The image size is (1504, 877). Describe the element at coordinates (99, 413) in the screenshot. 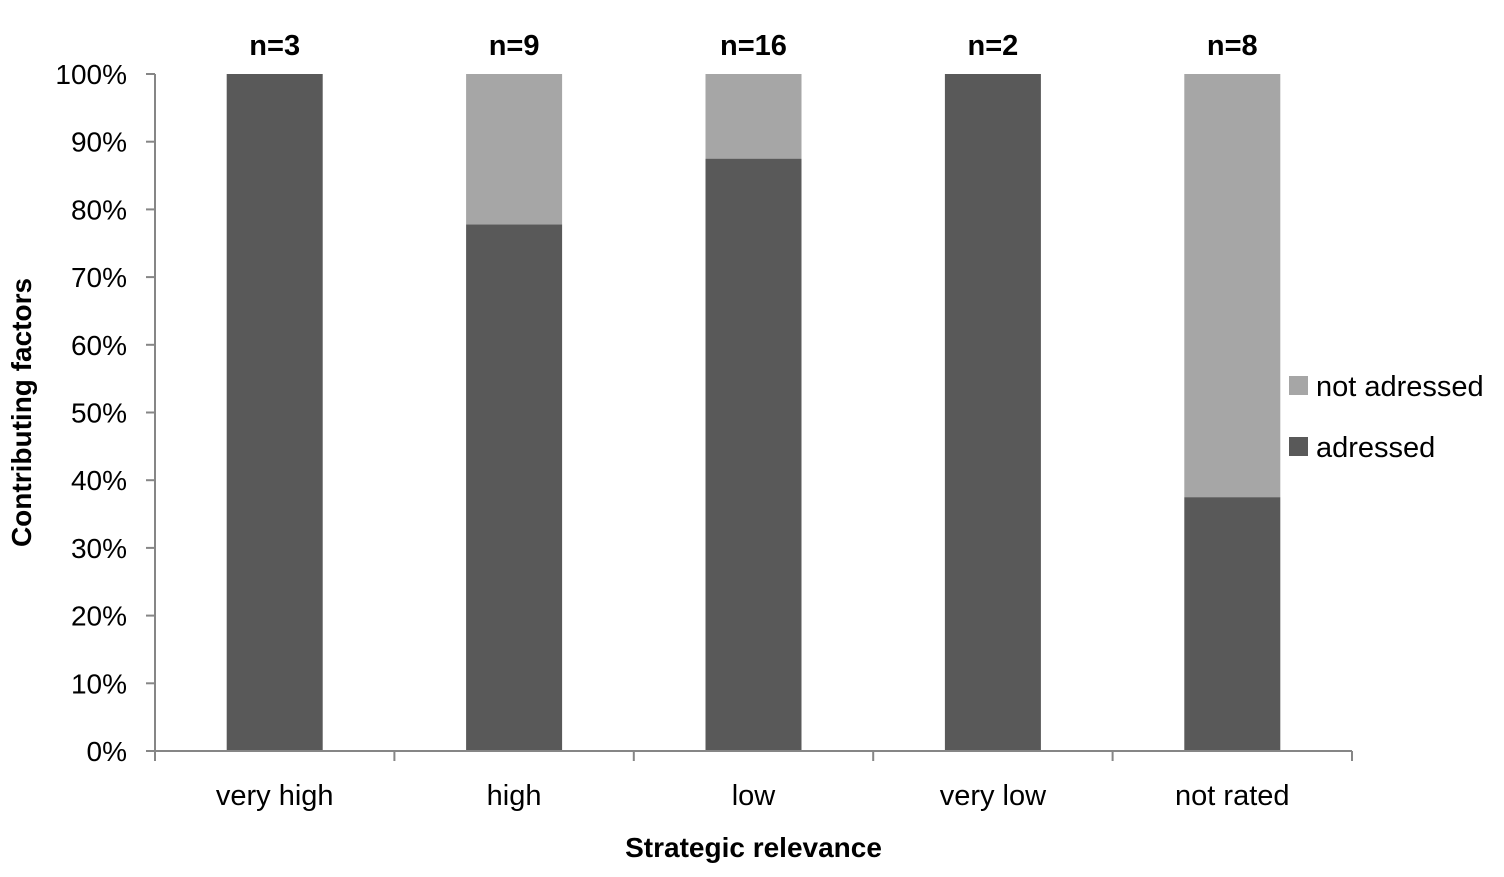

I see `y-tick-label: 50%` at that location.